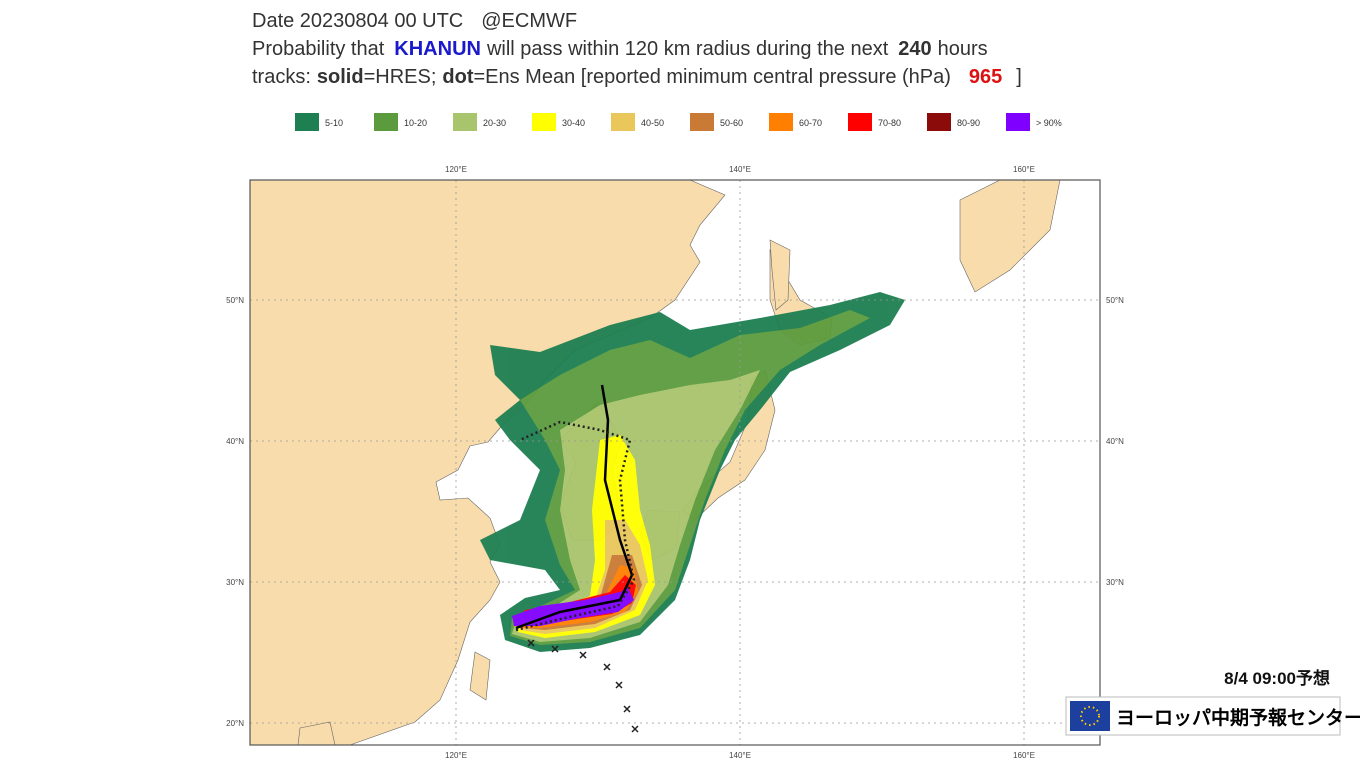  What do you see at coordinates (494, 123) in the screenshot?
I see `legend-label: 20-30` at bounding box center [494, 123].